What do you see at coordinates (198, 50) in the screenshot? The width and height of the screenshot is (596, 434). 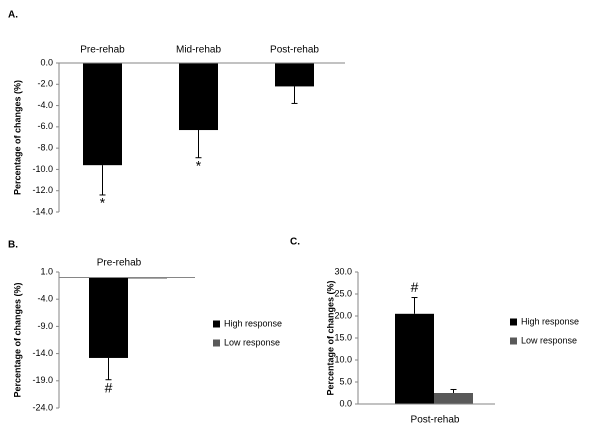 I see `x-tick-label: Mid-rehab` at bounding box center [198, 50].